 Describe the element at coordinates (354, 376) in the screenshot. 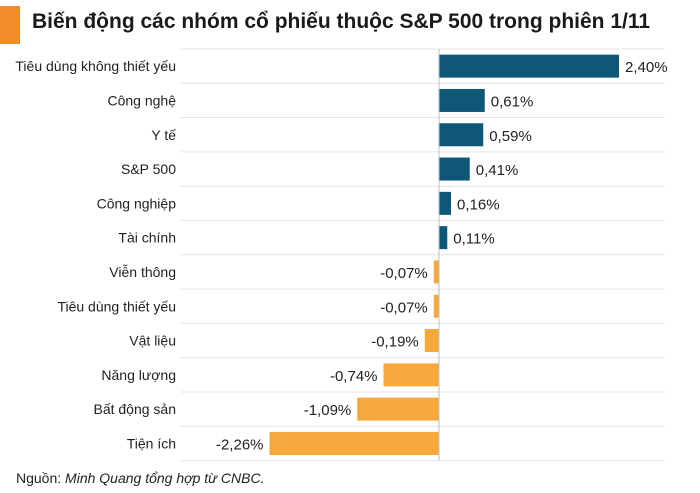

I see `data-label: -0,74%` at that location.